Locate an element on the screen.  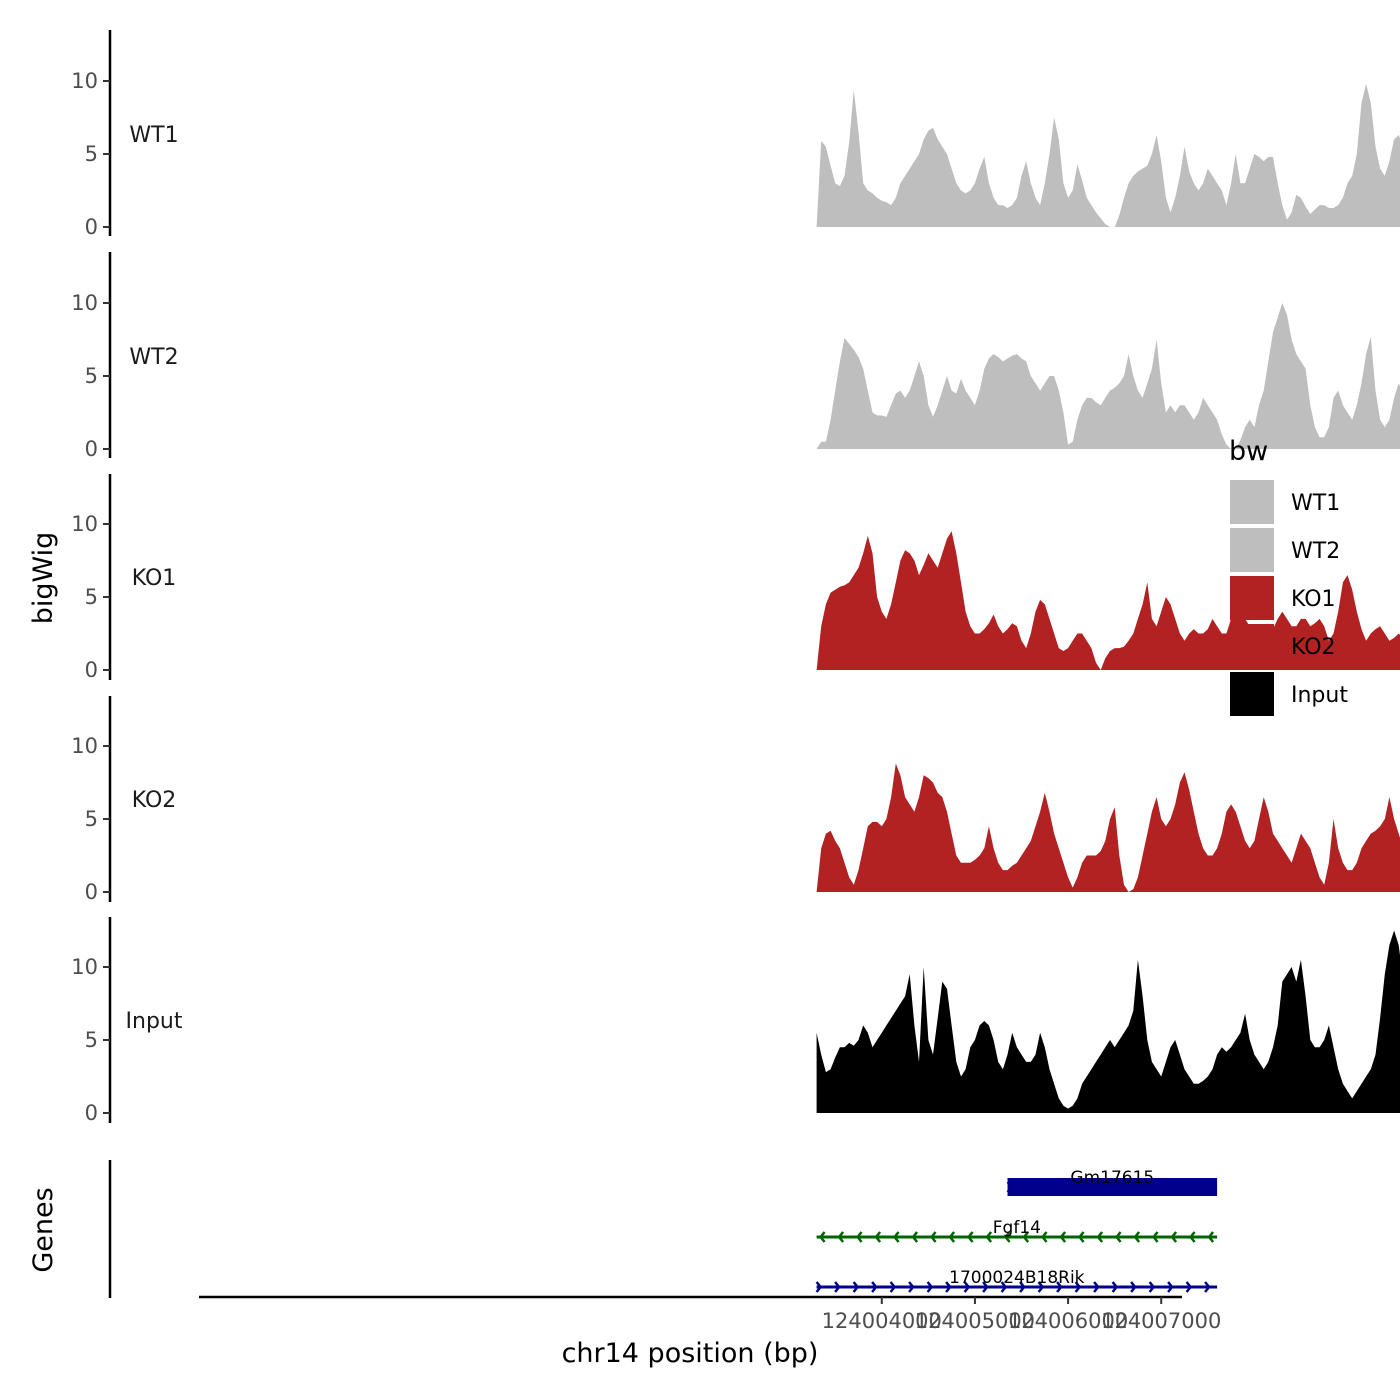
gene-gm17615: Gm17615 is located at coordinates (1112, 1182).